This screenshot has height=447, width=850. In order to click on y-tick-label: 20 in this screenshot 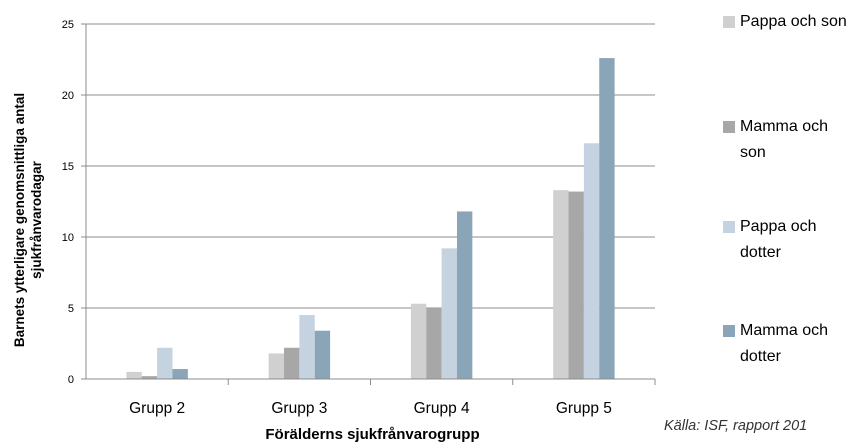, I will do `click(68, 96)`.